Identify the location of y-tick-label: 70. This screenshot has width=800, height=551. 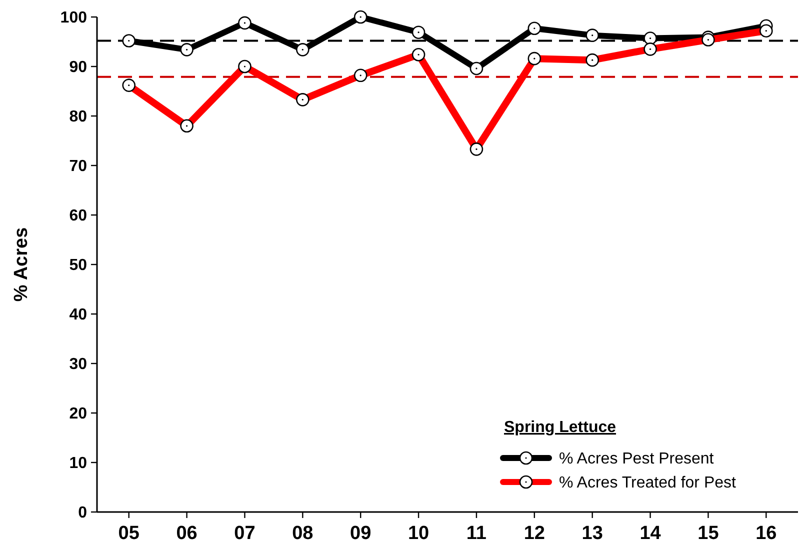
(78, 167).